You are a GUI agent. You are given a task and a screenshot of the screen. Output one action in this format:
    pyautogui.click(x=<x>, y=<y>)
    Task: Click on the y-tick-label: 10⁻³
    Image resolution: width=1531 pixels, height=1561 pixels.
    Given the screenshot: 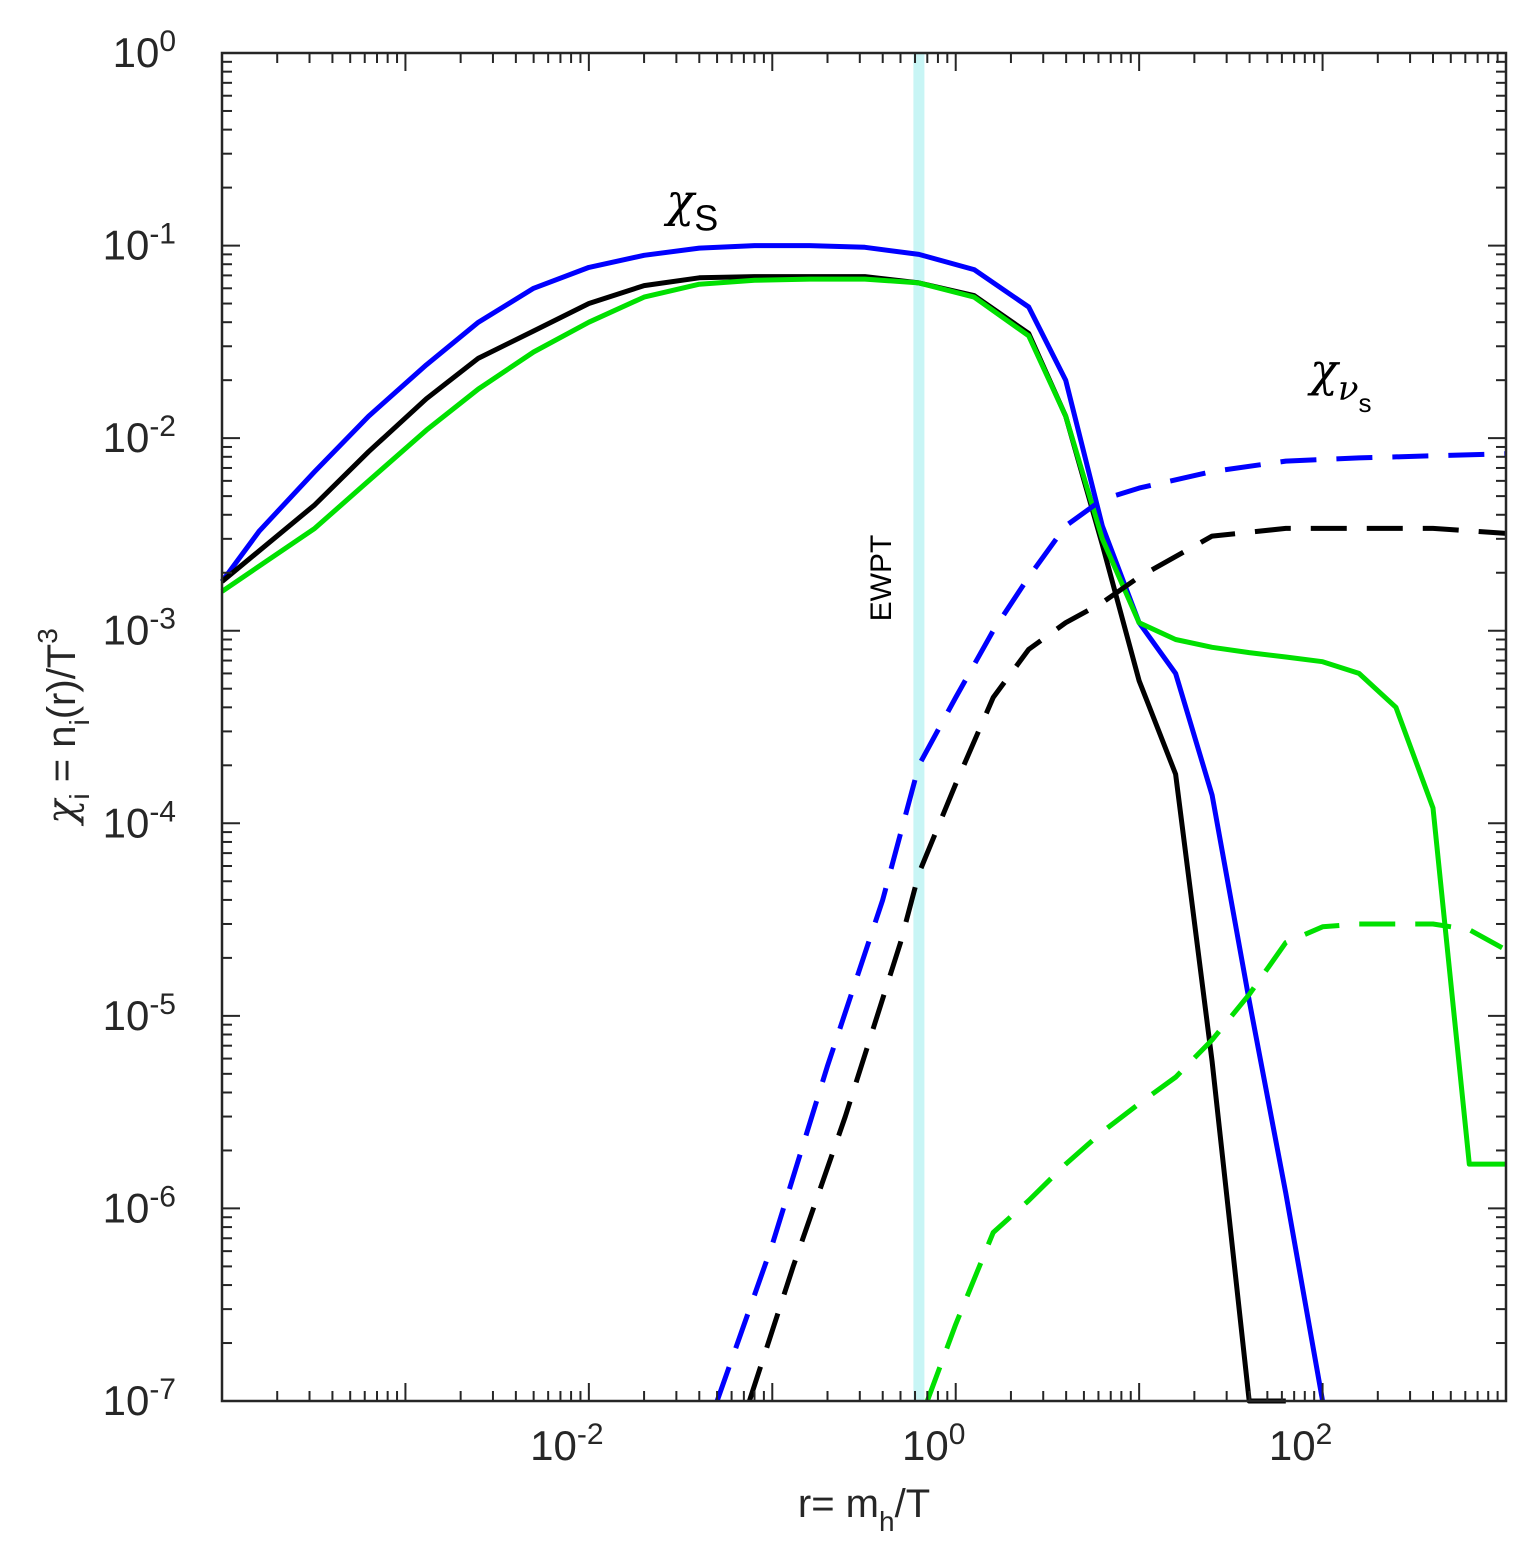 What is the action you would take?
    pyautogui.click(x=139, y=628)
    